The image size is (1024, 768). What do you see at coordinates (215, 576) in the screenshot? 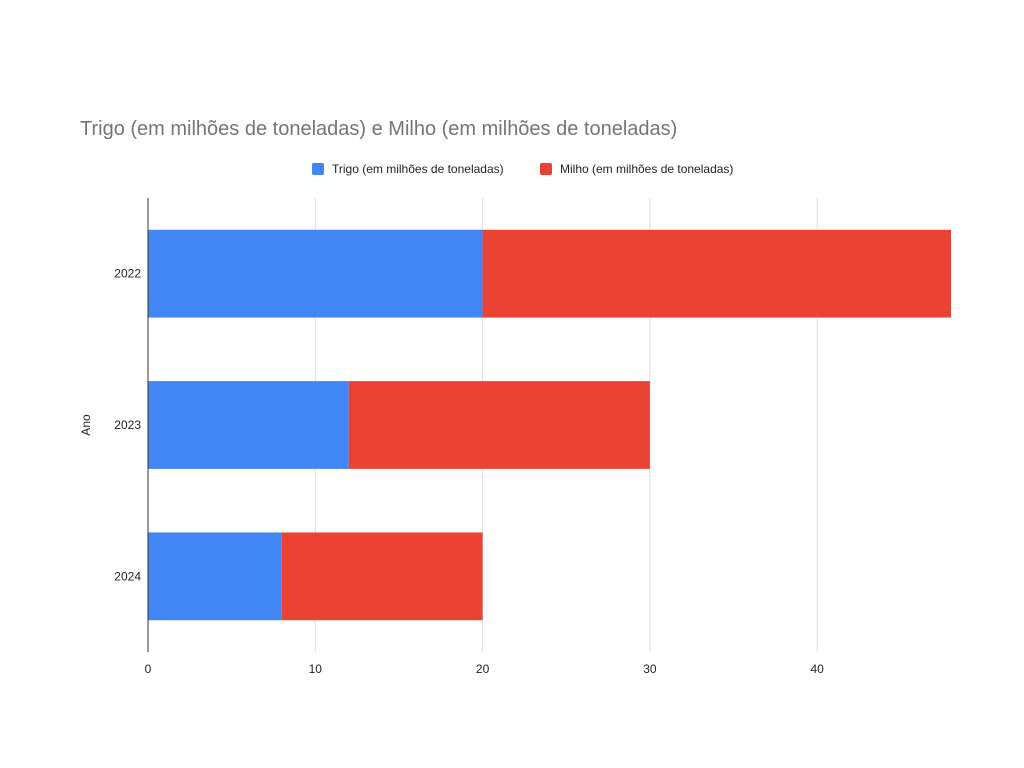
I see `bar-trigo-2024` at bounding box center [215, 576].